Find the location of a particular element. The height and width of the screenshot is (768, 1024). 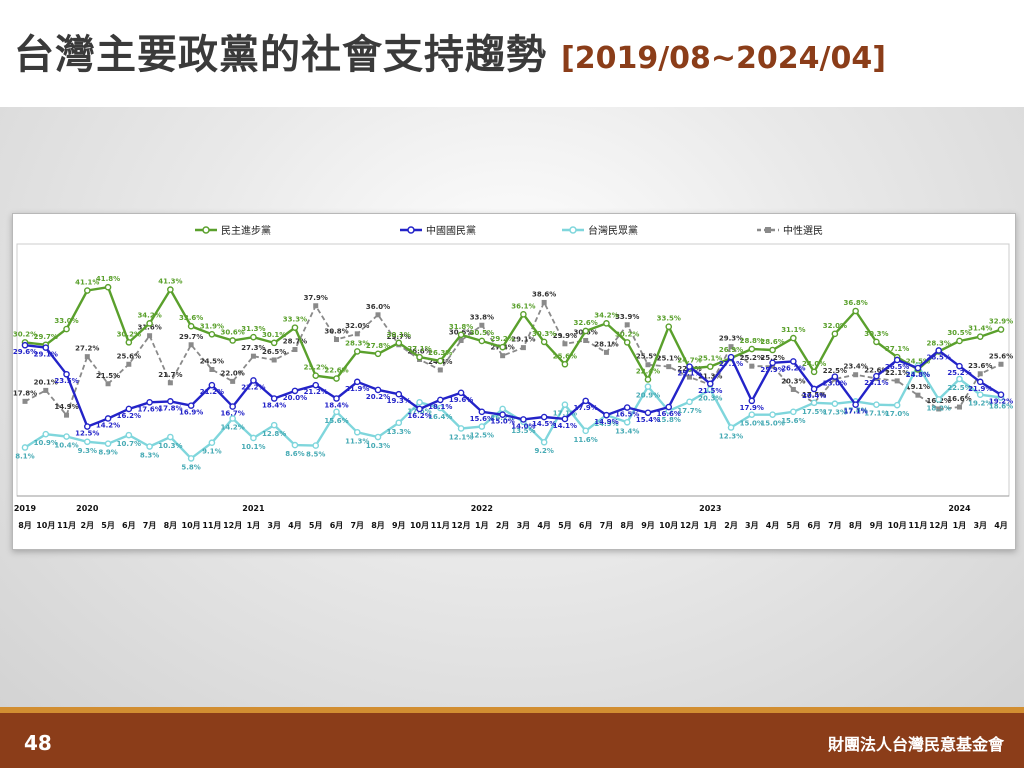

data-label-kmt: 25.9% is located at coordinates (772, 370).